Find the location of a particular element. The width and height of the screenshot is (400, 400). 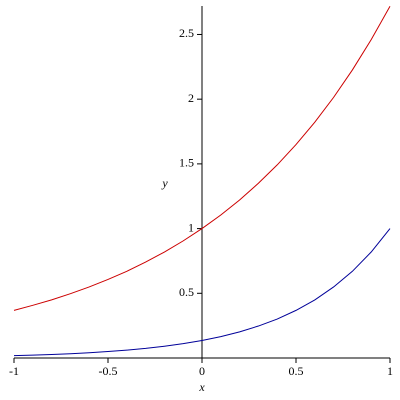

x-tick-label: 0 is located at coordinates (202, 371).